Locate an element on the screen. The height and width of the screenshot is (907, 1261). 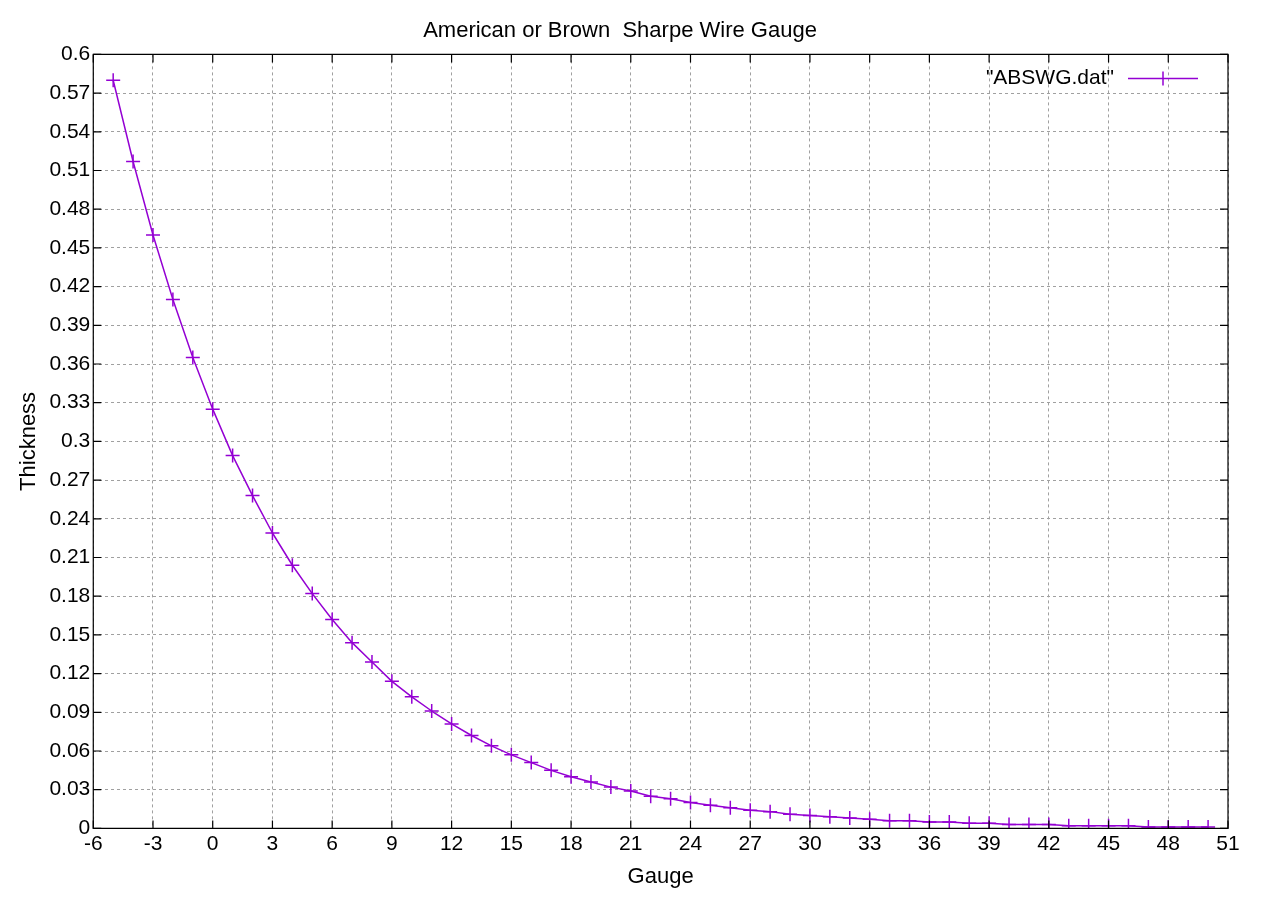
y-tick-label: 0.54 is located at coordinates (70, 130).